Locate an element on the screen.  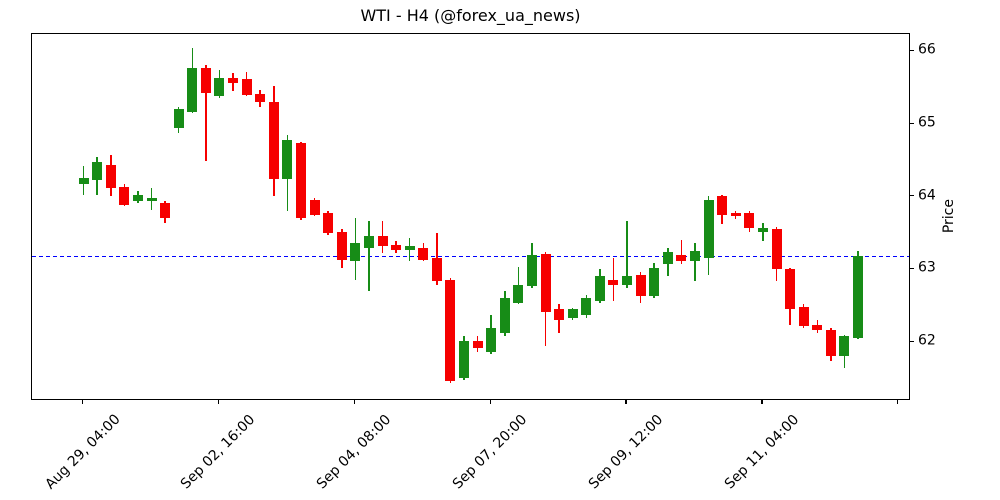
x-tick-label: Sep 02, 16:00 is located at coordinates (218, 452).